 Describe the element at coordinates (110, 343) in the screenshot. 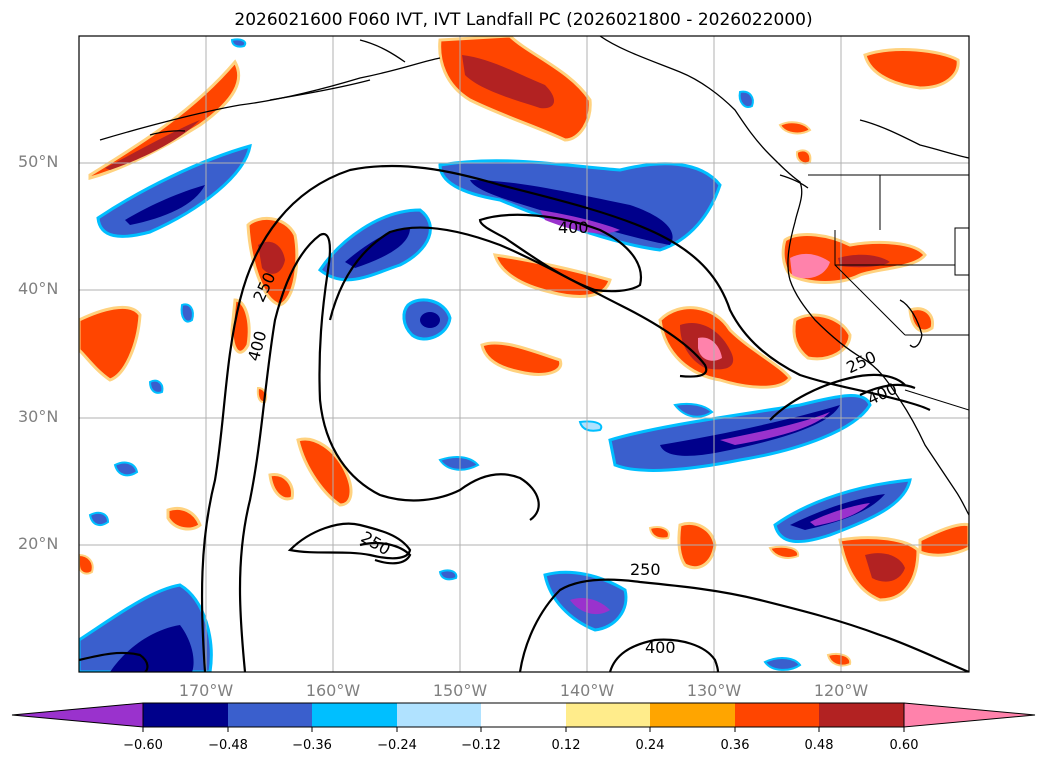

I see `pos-blob-west-edge` at that location.